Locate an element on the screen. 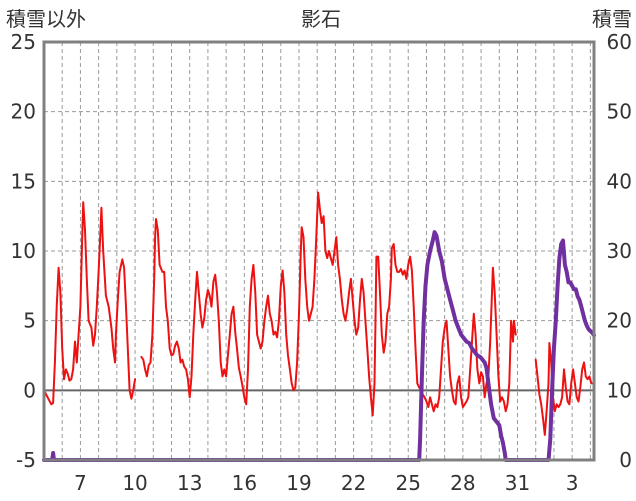 This screenshot has width=636, height=501. left-tick-label: -5 is located at coordinates (26, 460).